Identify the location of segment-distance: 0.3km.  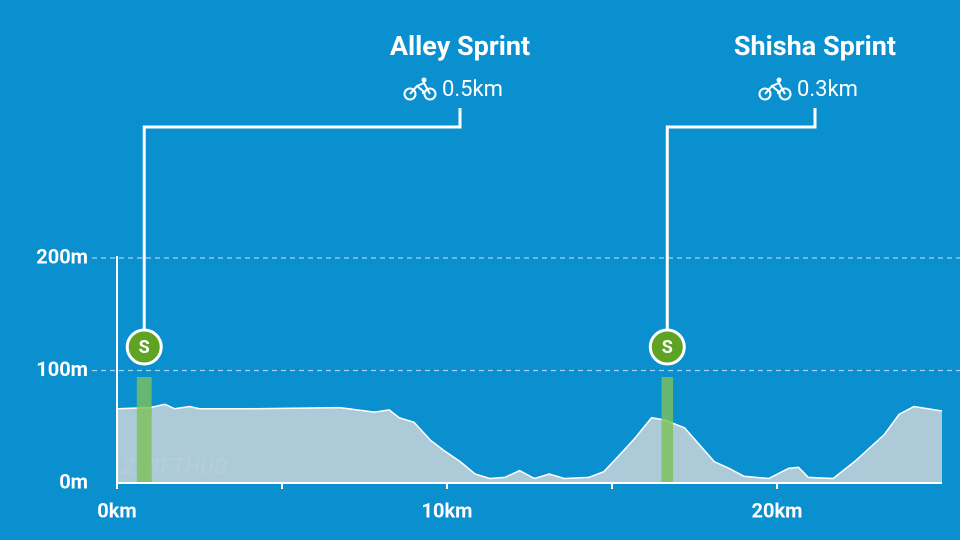
(827, 89).